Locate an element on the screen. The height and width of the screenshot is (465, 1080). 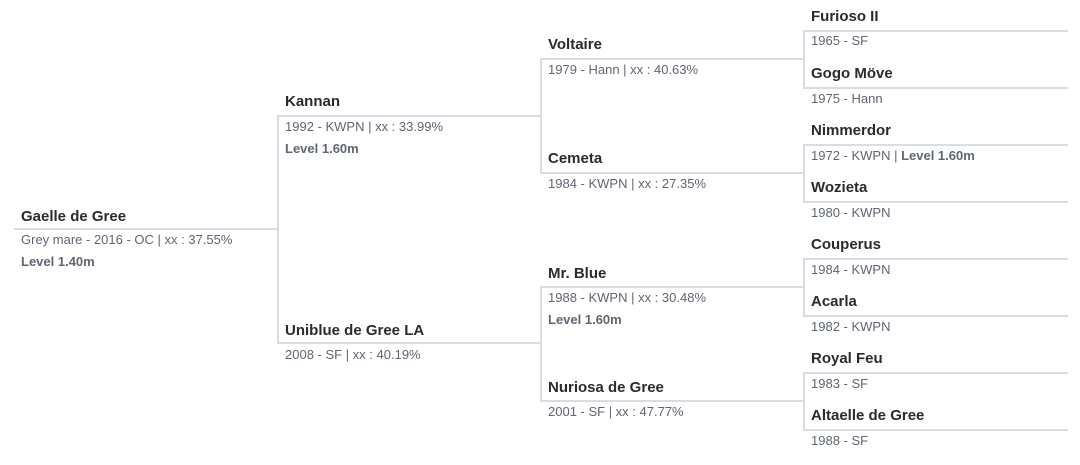
granddam-paternal-details: 1984 - KWPN | xx : 27.35% is located at coordinates (627, 183).